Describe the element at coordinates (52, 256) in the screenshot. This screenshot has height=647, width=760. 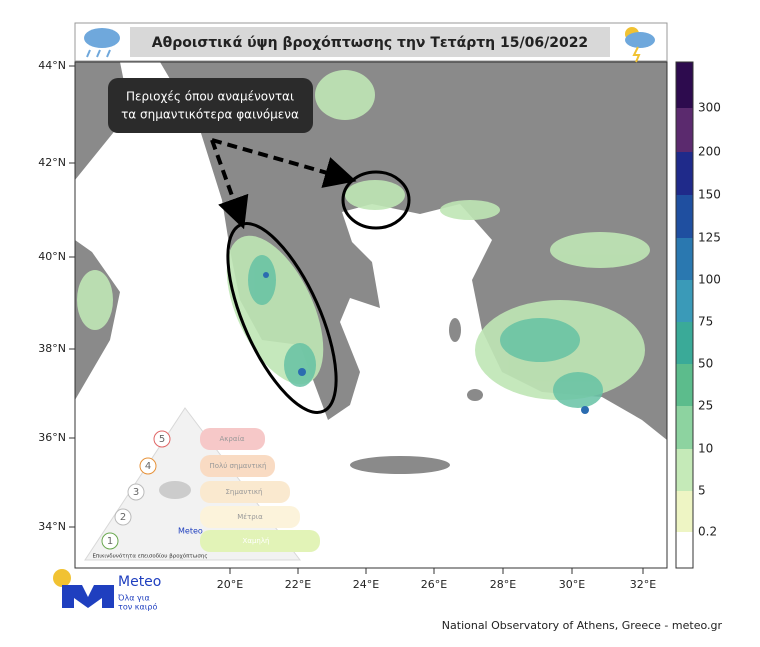
I see `lat-label: 40°N` at that location.